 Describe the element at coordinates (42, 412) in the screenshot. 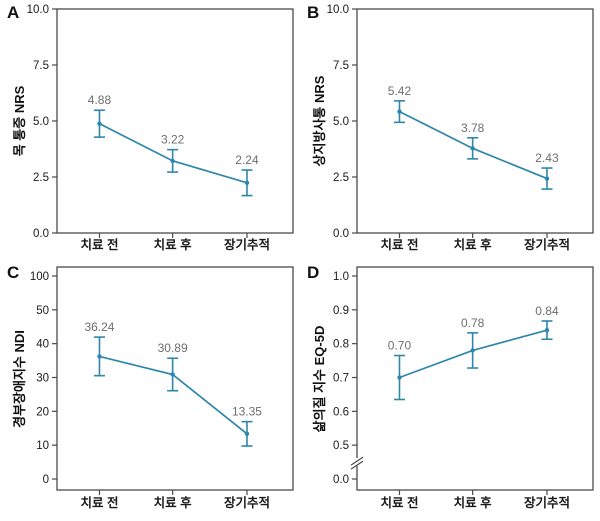

I see `y-tick-label: 20` at that location.